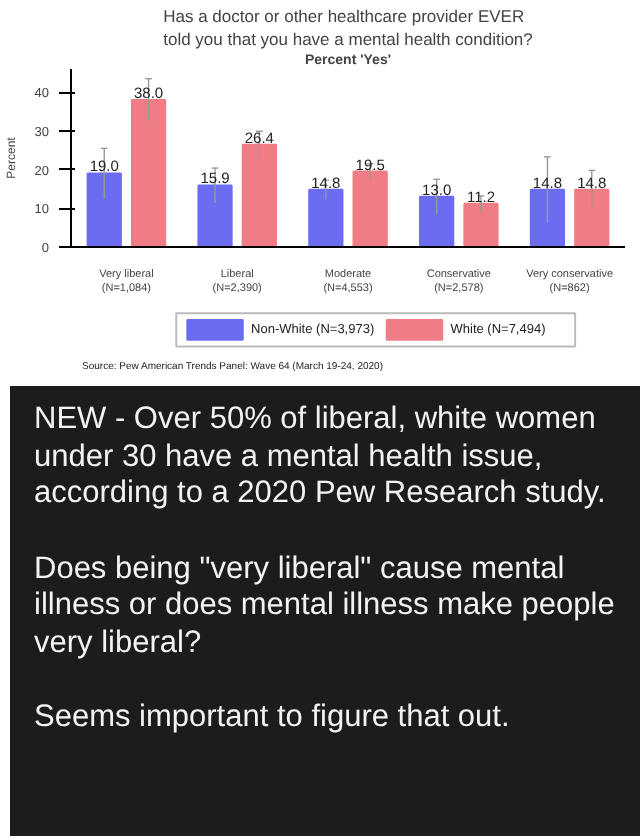 The height and width of the screenshot is (840, 640). I want to click on chart-title: Has a doctor or other healthcare provider EVER told you that you have a mental health condition?, so click(348, 27).